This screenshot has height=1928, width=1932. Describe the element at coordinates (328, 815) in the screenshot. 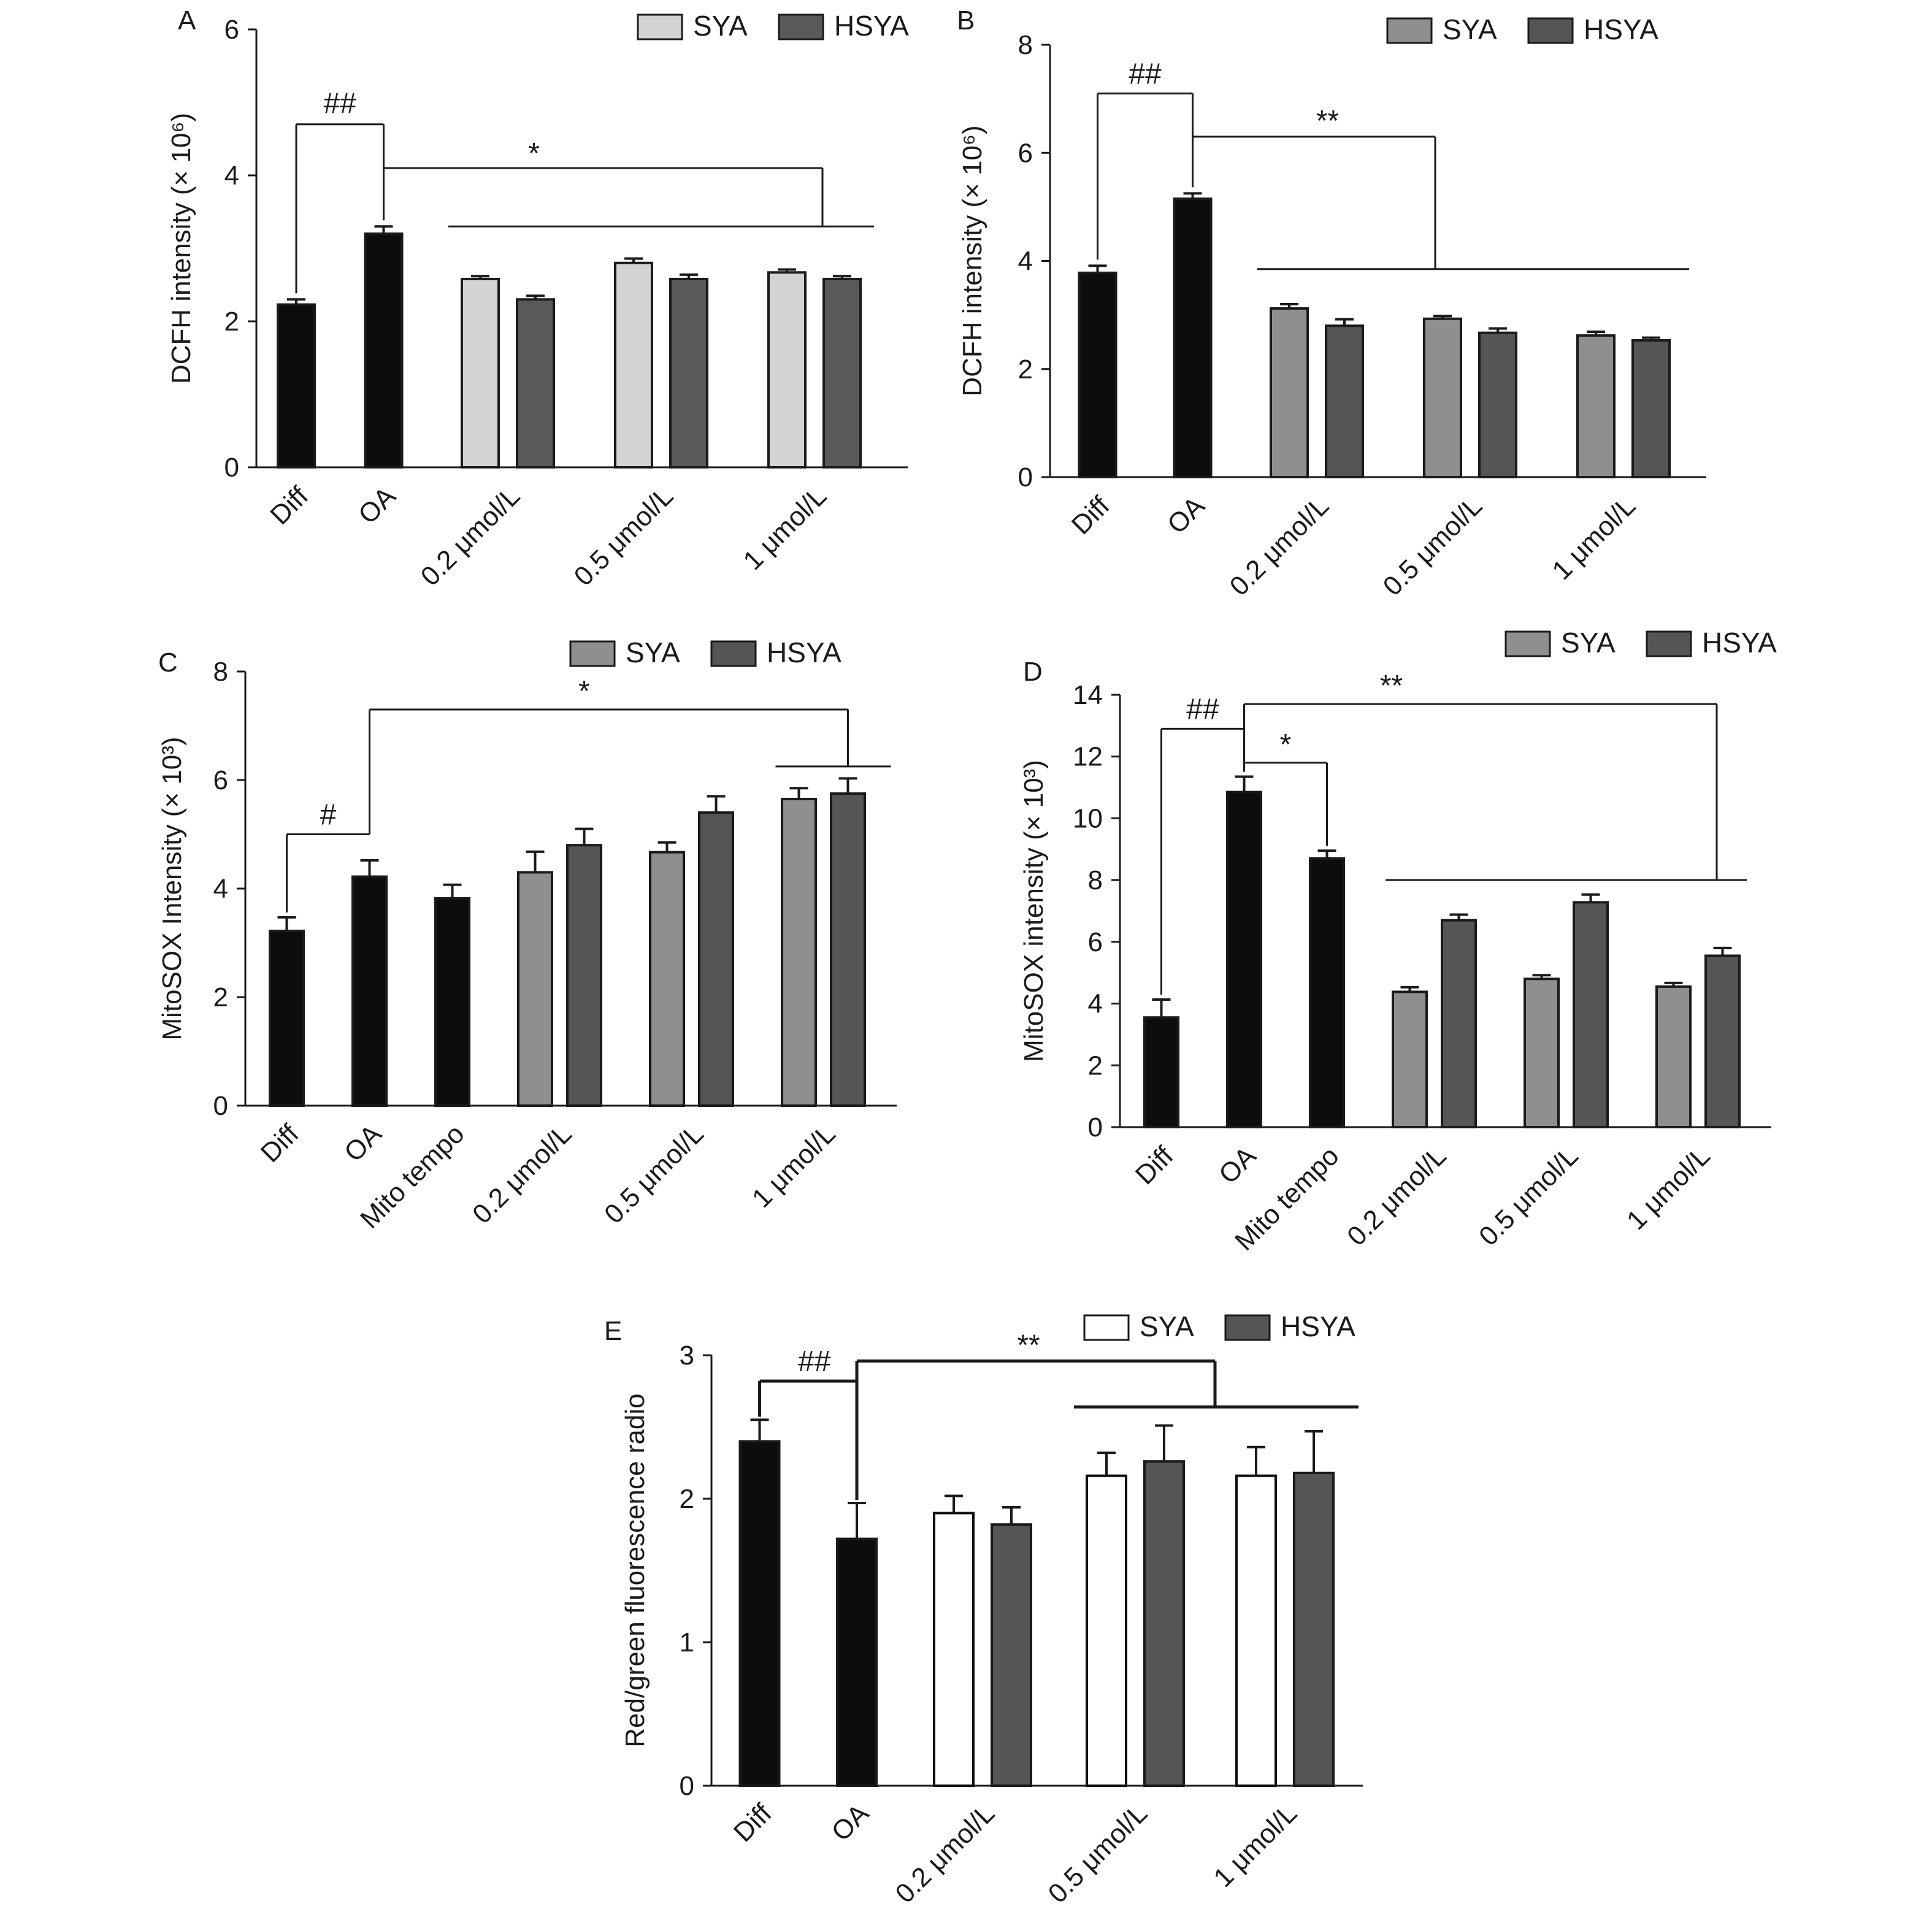

I see `significance-label: #` at that location.